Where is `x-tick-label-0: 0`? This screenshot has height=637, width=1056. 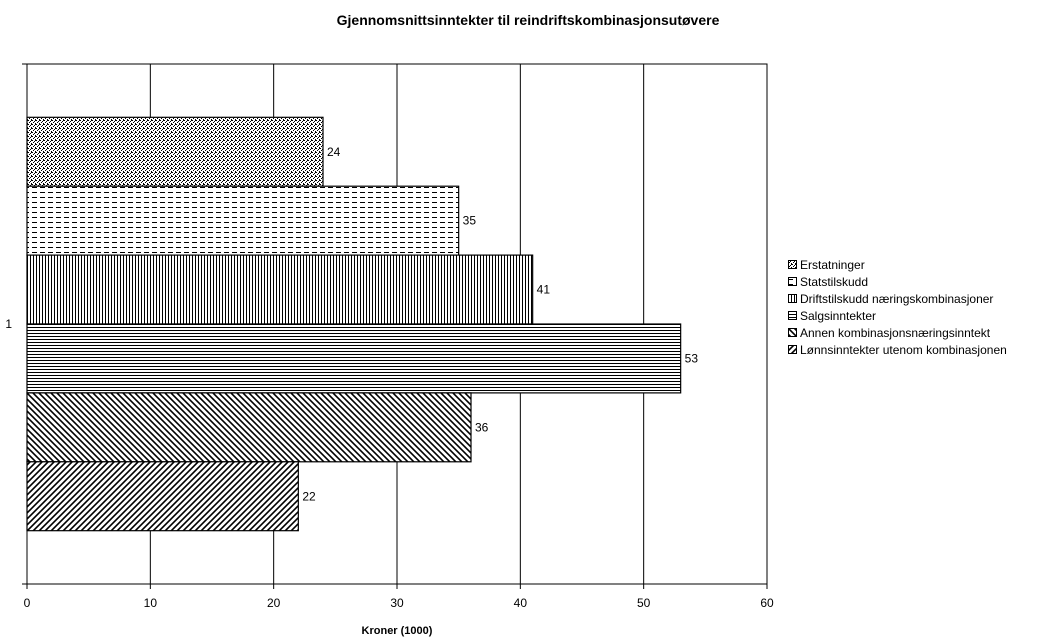 x-tick-label-0: 0 is located at coordinates (27, 603).